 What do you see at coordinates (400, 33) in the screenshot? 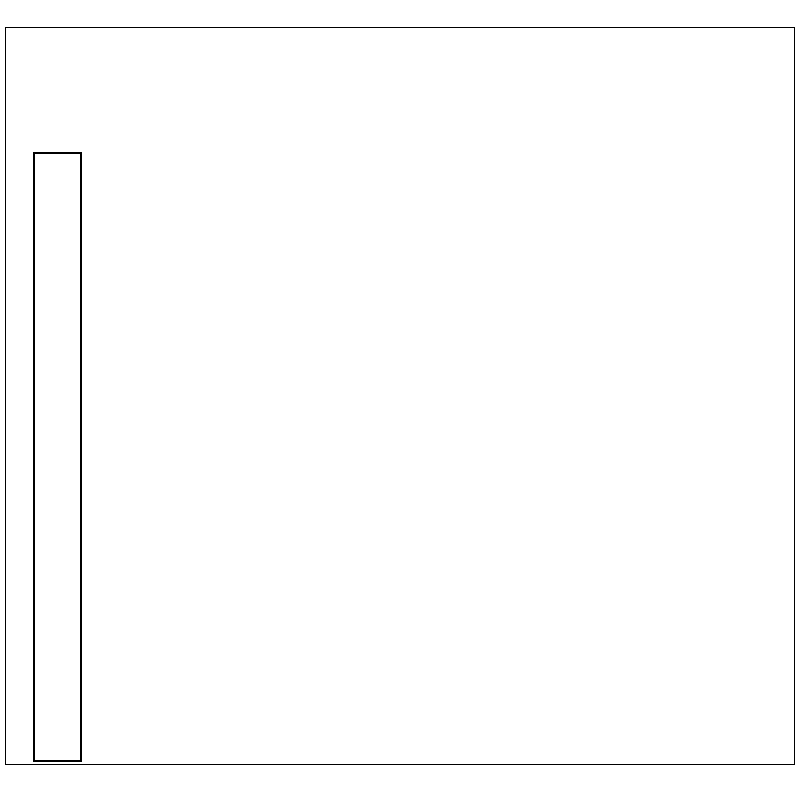
I see `top-axis-ticks` at bounding box center [400, 33].